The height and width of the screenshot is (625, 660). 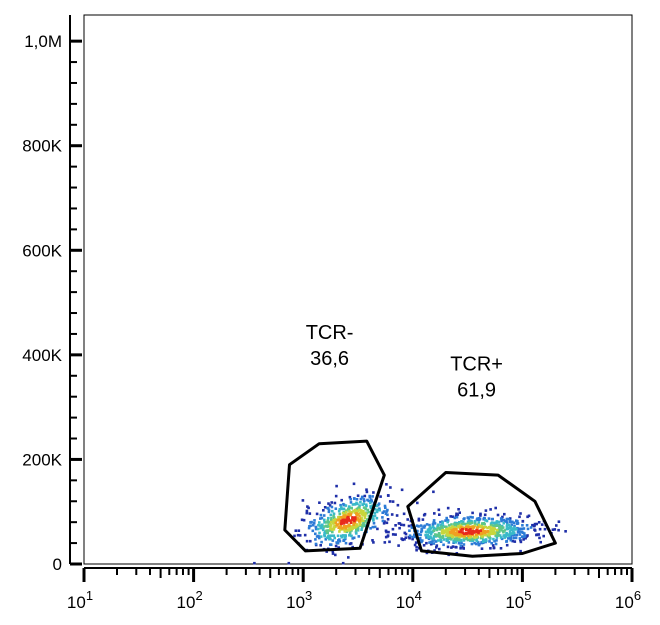 I want to click on gate-name-label: TCR+, so click(x=476, y=365).